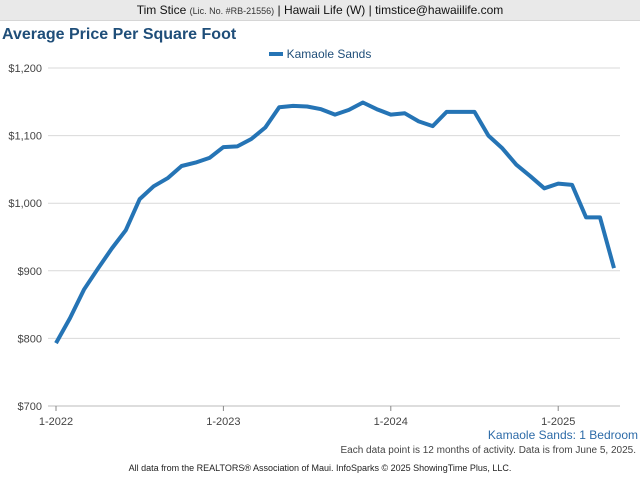 The width and height of the screenshot is (640, 480). What do you see at coordinates (232, 11) in the screenshot?
I see `agent-license: (Lic. No. #RB-21556)` at bounding box center [232, 11].